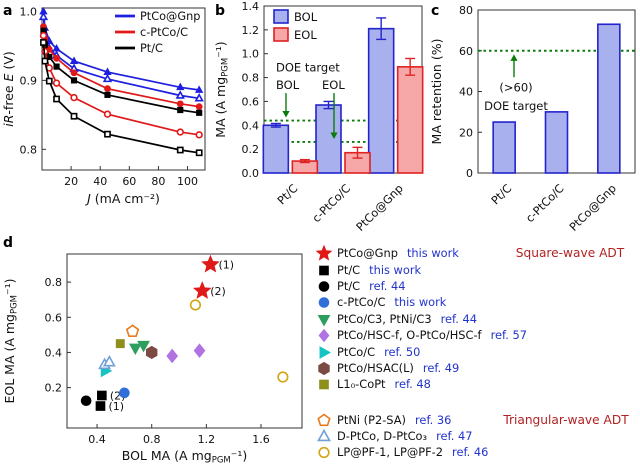  I want to click on y-tick-label: 60, so click(466, 51).